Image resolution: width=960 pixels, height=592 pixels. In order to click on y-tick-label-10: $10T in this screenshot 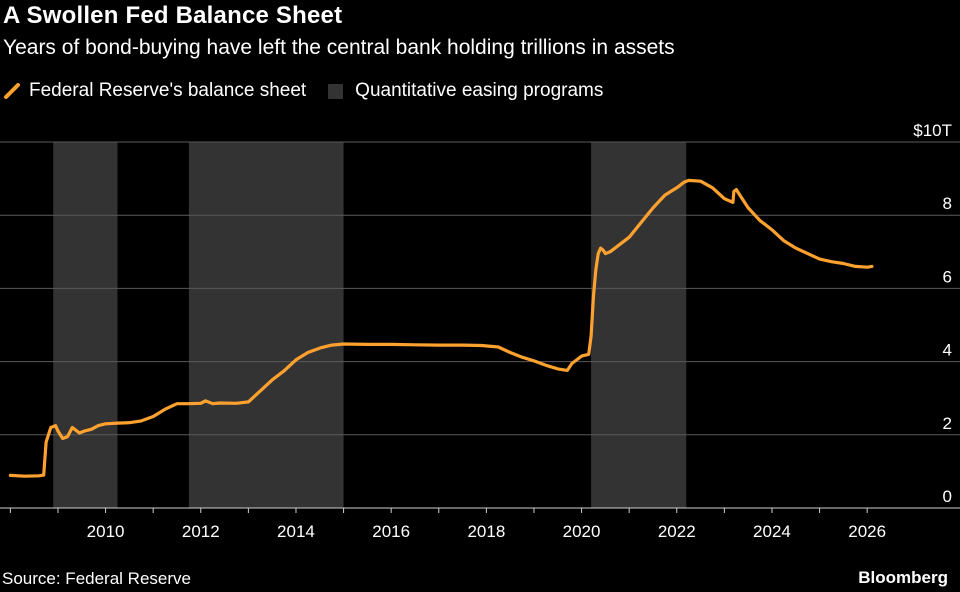, I will do `click(932, 130)`.